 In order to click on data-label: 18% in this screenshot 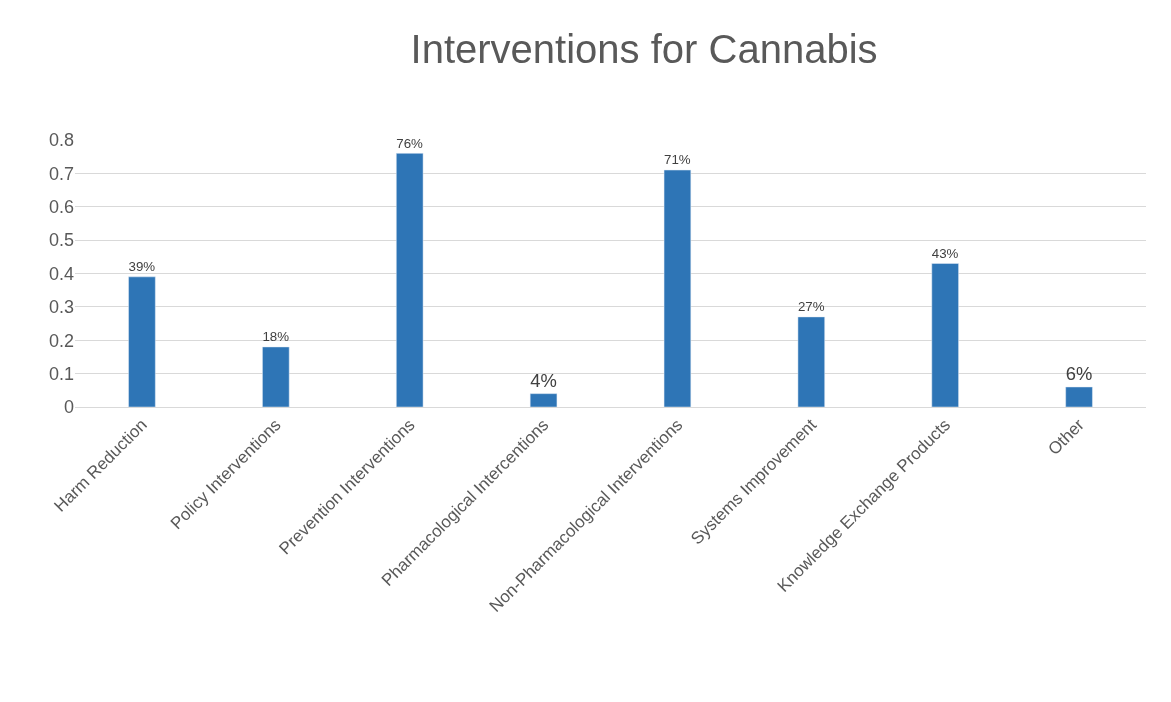, I will do `click(276, 337)`.